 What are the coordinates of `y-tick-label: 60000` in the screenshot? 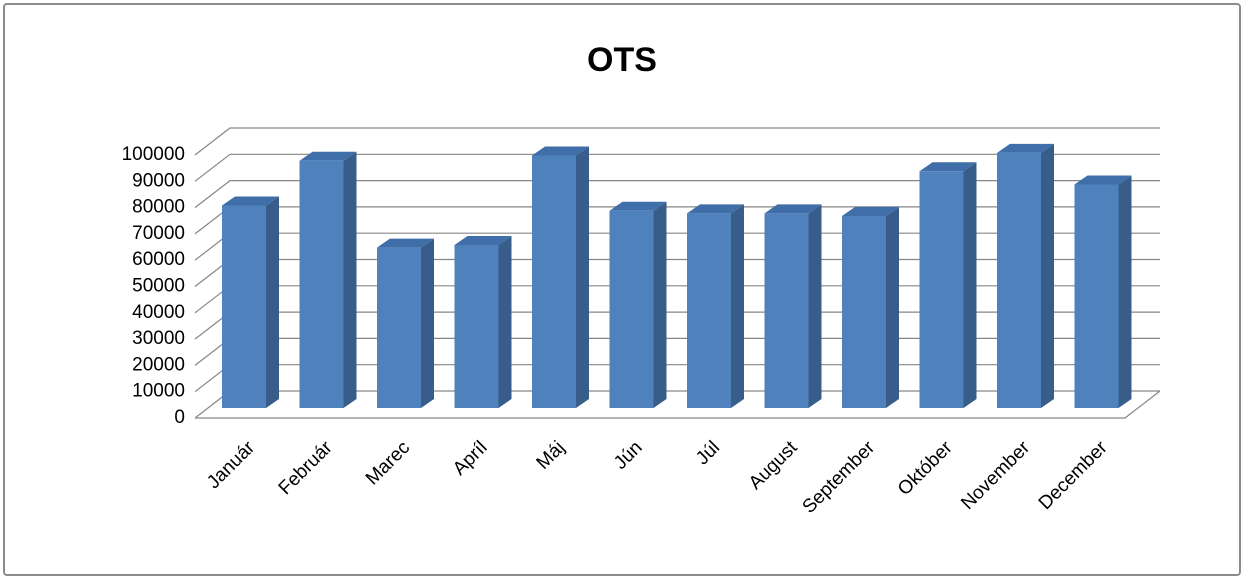 It's located at (158, 259).